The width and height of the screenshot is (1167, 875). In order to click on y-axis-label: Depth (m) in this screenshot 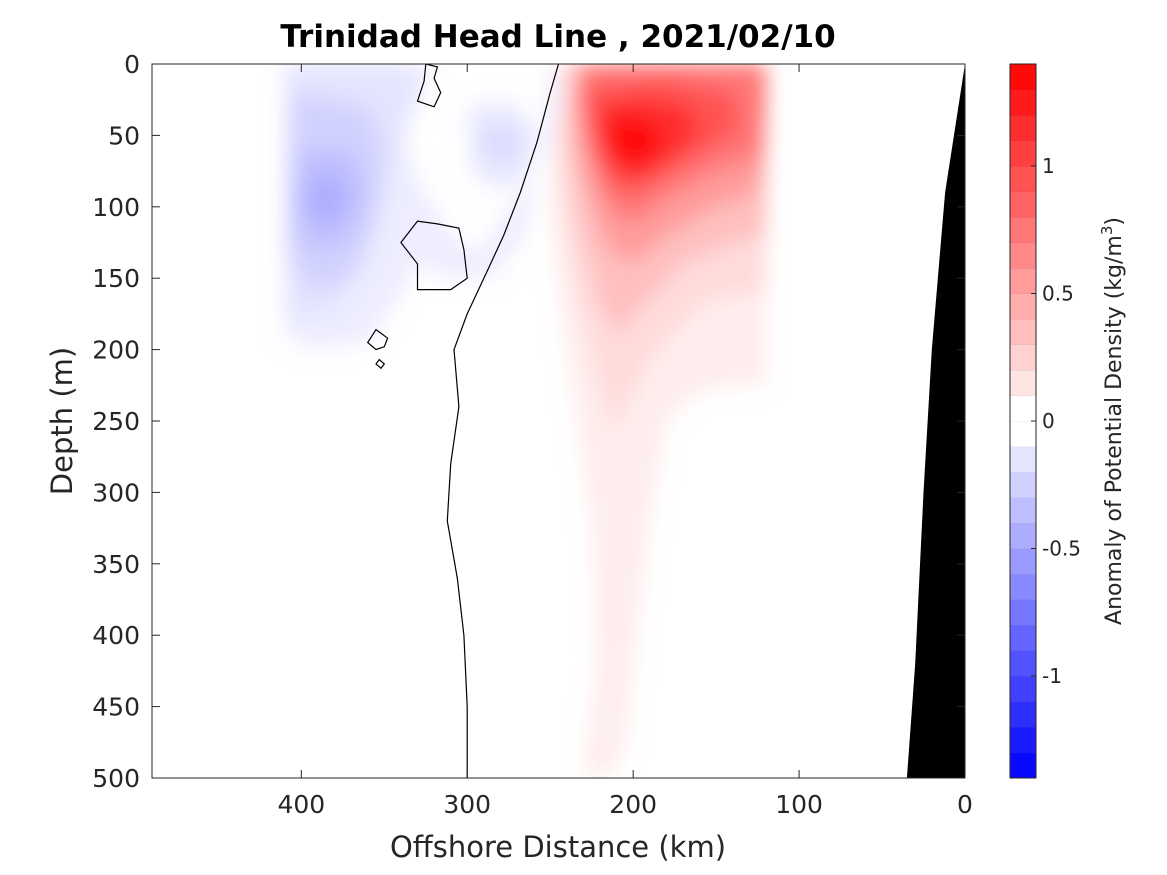, I will do `click(62, 421)`.